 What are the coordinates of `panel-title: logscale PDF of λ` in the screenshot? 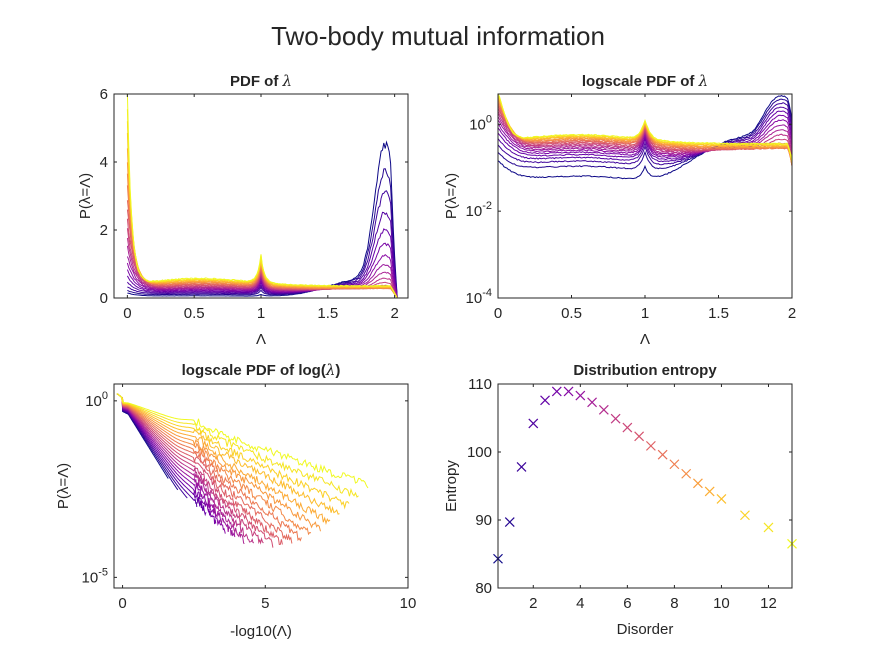 It's located at (645, 81).